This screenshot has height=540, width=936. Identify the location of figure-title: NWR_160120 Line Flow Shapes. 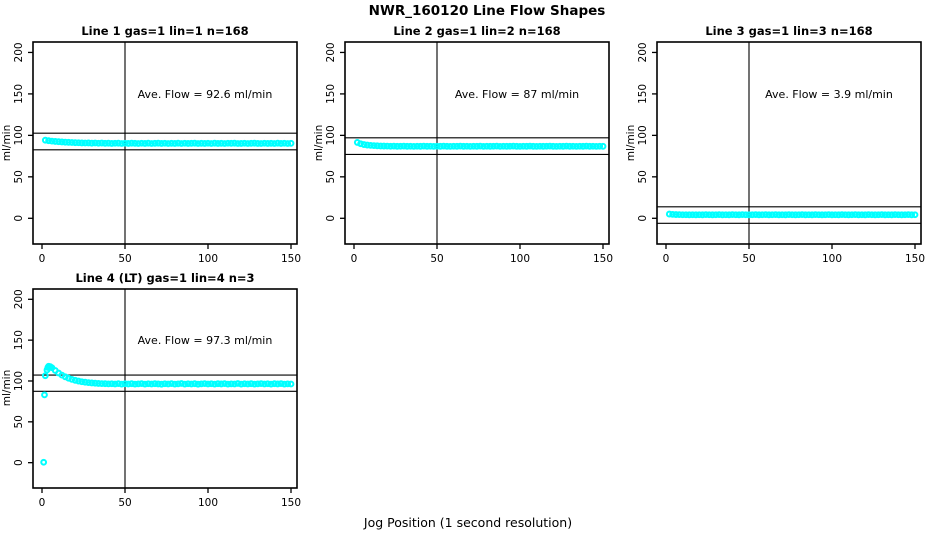
(487, 11).